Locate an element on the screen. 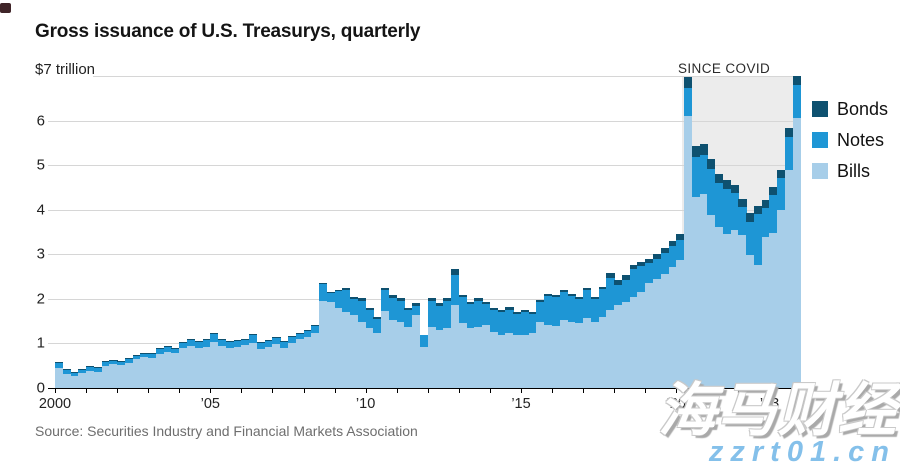 This screenshot has height=475, width=900. x-tick-label: ’20 is located at coordinates (676, 404).